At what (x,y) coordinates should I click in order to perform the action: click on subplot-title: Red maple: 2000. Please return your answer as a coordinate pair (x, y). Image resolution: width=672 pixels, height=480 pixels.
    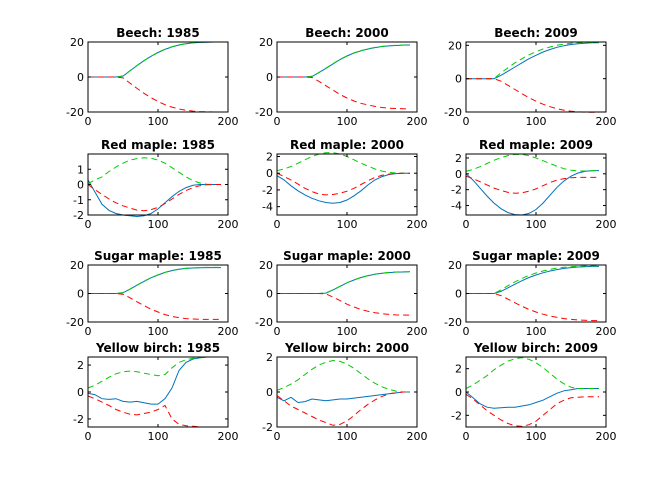
    Looking at the image, I should click on (347, 145).